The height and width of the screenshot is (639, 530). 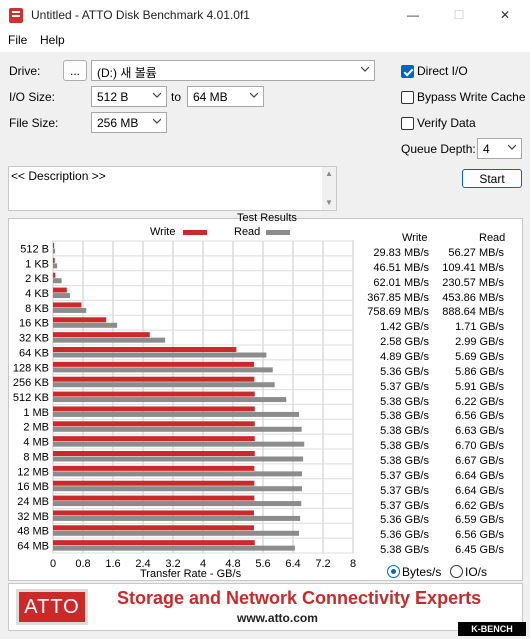 I want to click on x-tick-label: 0, so click(x=53, y=564).